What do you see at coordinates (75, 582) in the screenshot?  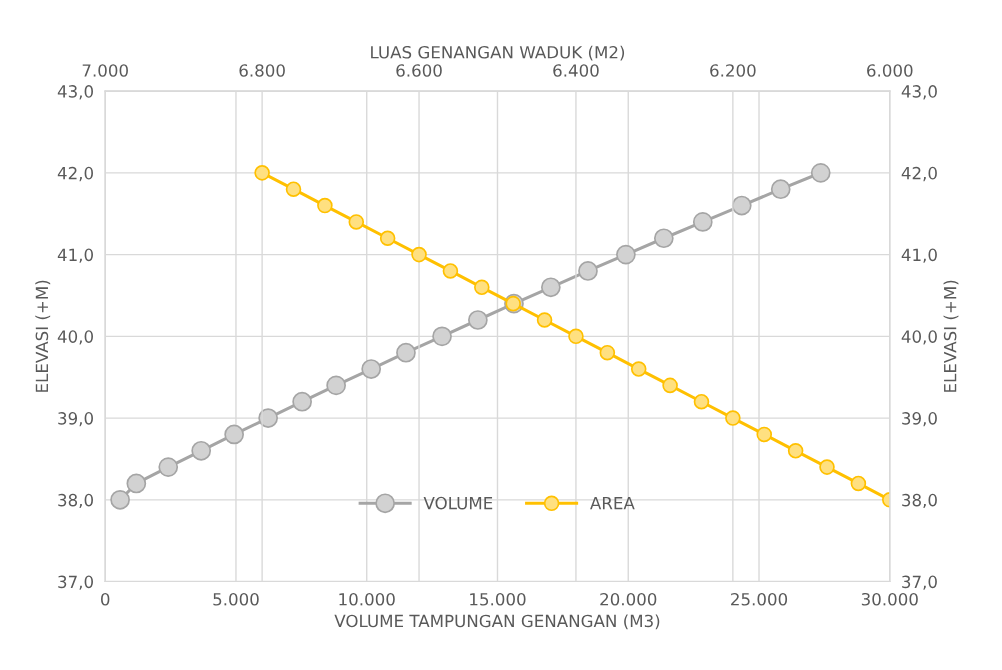 I see `y-tick-label: 37,0` at bounding box center [75, 582].